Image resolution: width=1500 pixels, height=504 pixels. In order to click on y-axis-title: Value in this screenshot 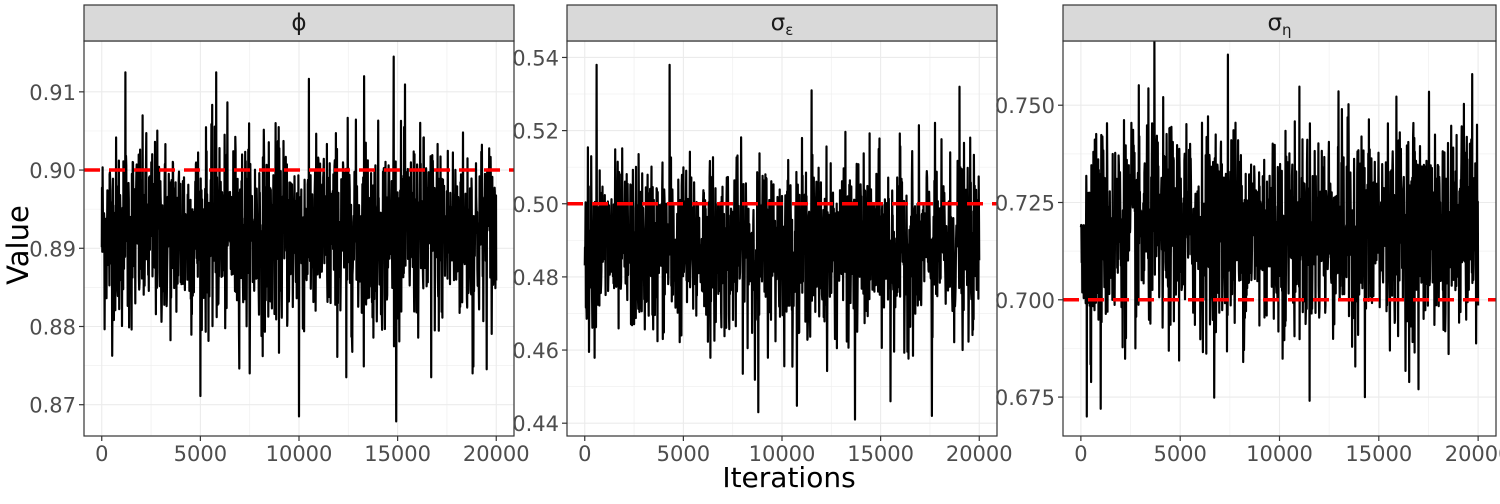, I will do `click(18, 245)`.